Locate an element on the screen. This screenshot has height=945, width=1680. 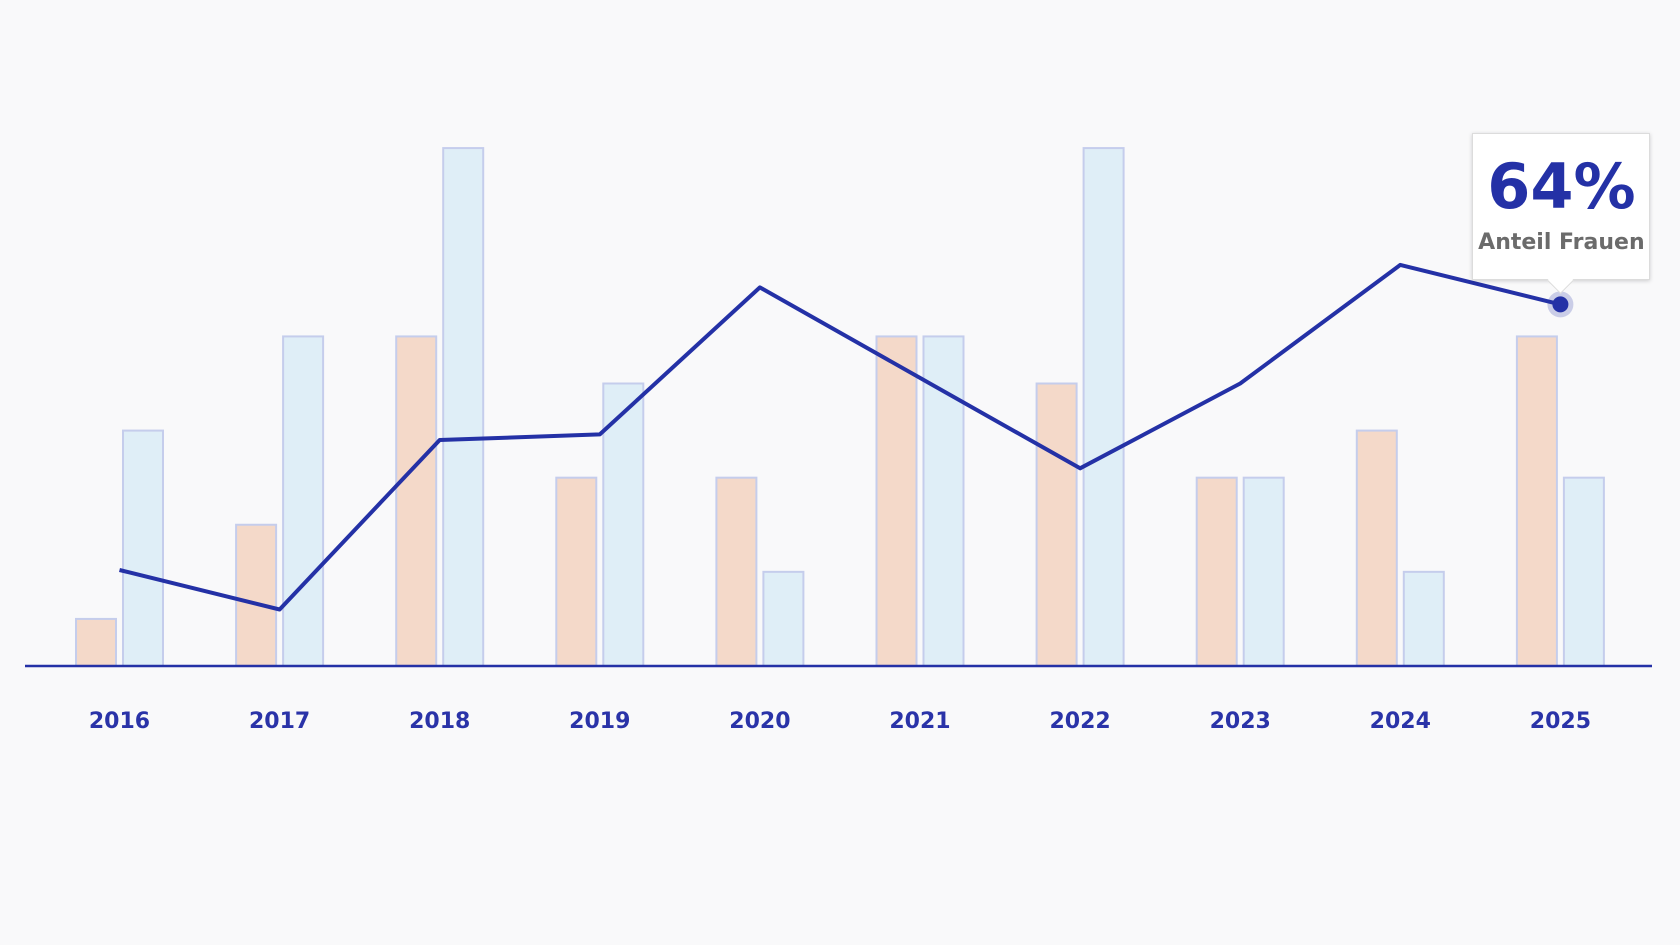
x-tick-label-2021: 2021 is located at coordinates (919, 721).